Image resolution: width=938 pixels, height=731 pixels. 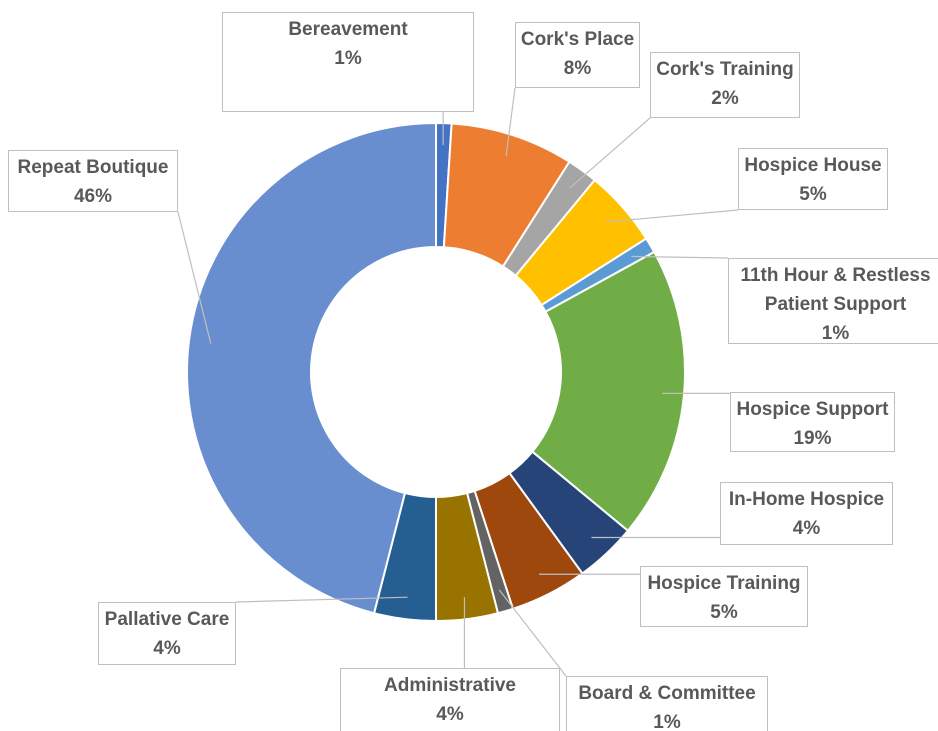 What do you see at coordinates (608, 391) in the screenshot?
I see `slice` at bounding box center [608, 391].